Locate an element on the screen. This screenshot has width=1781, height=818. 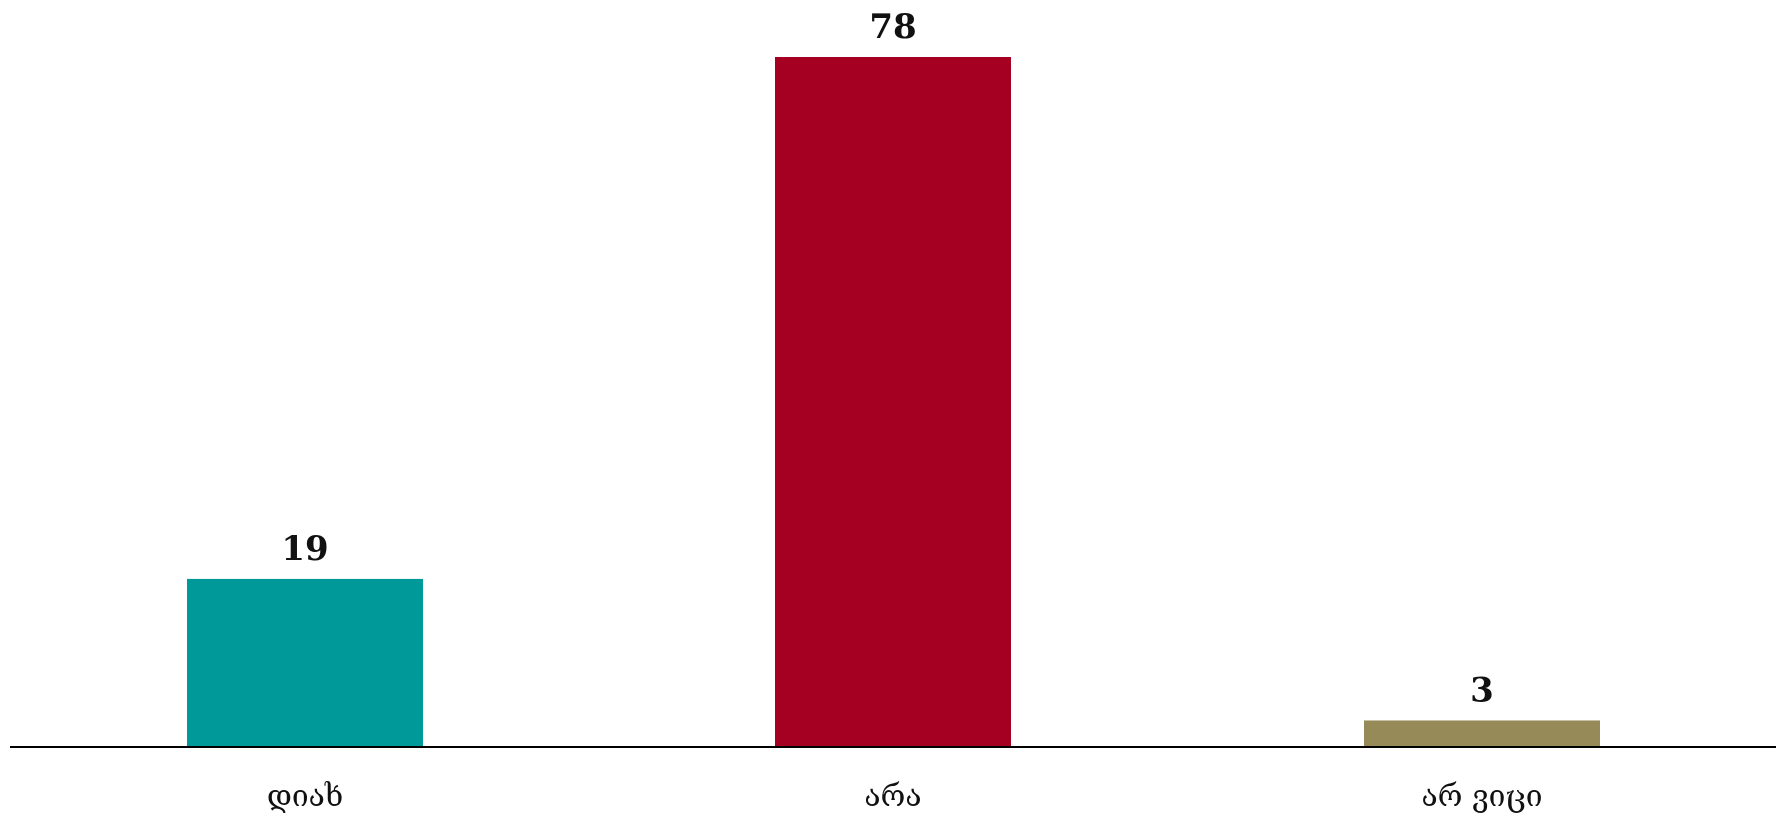
category-labels-group: დიახ არა არ ვიცი is located at coordinates (905, 796).